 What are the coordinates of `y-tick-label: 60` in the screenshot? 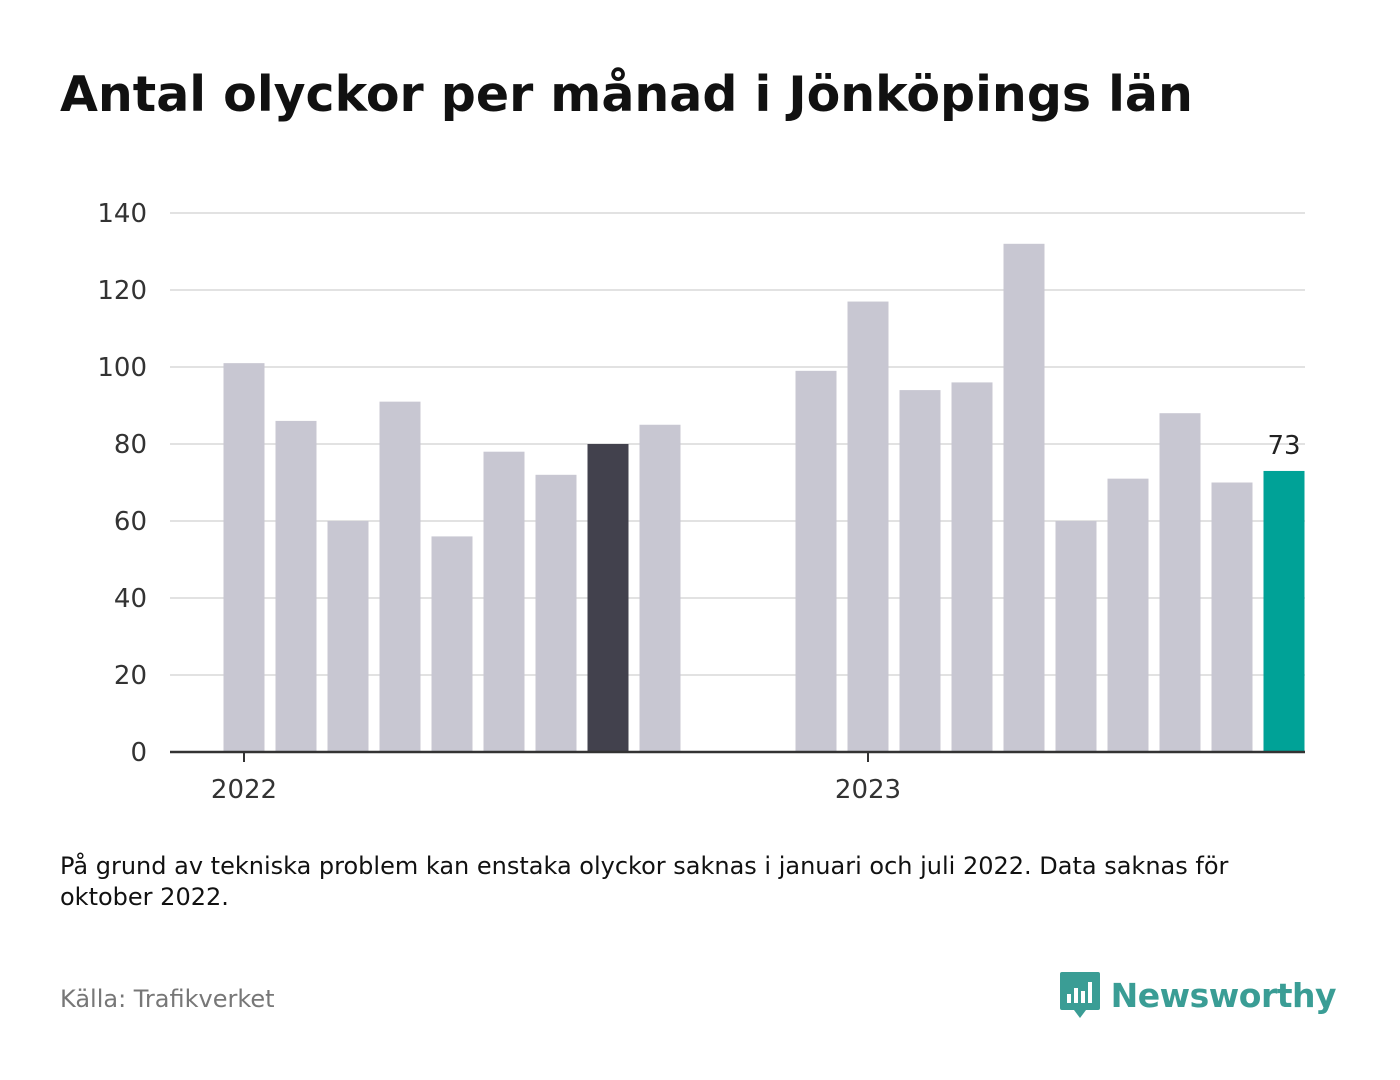 It's located at (130, 522).